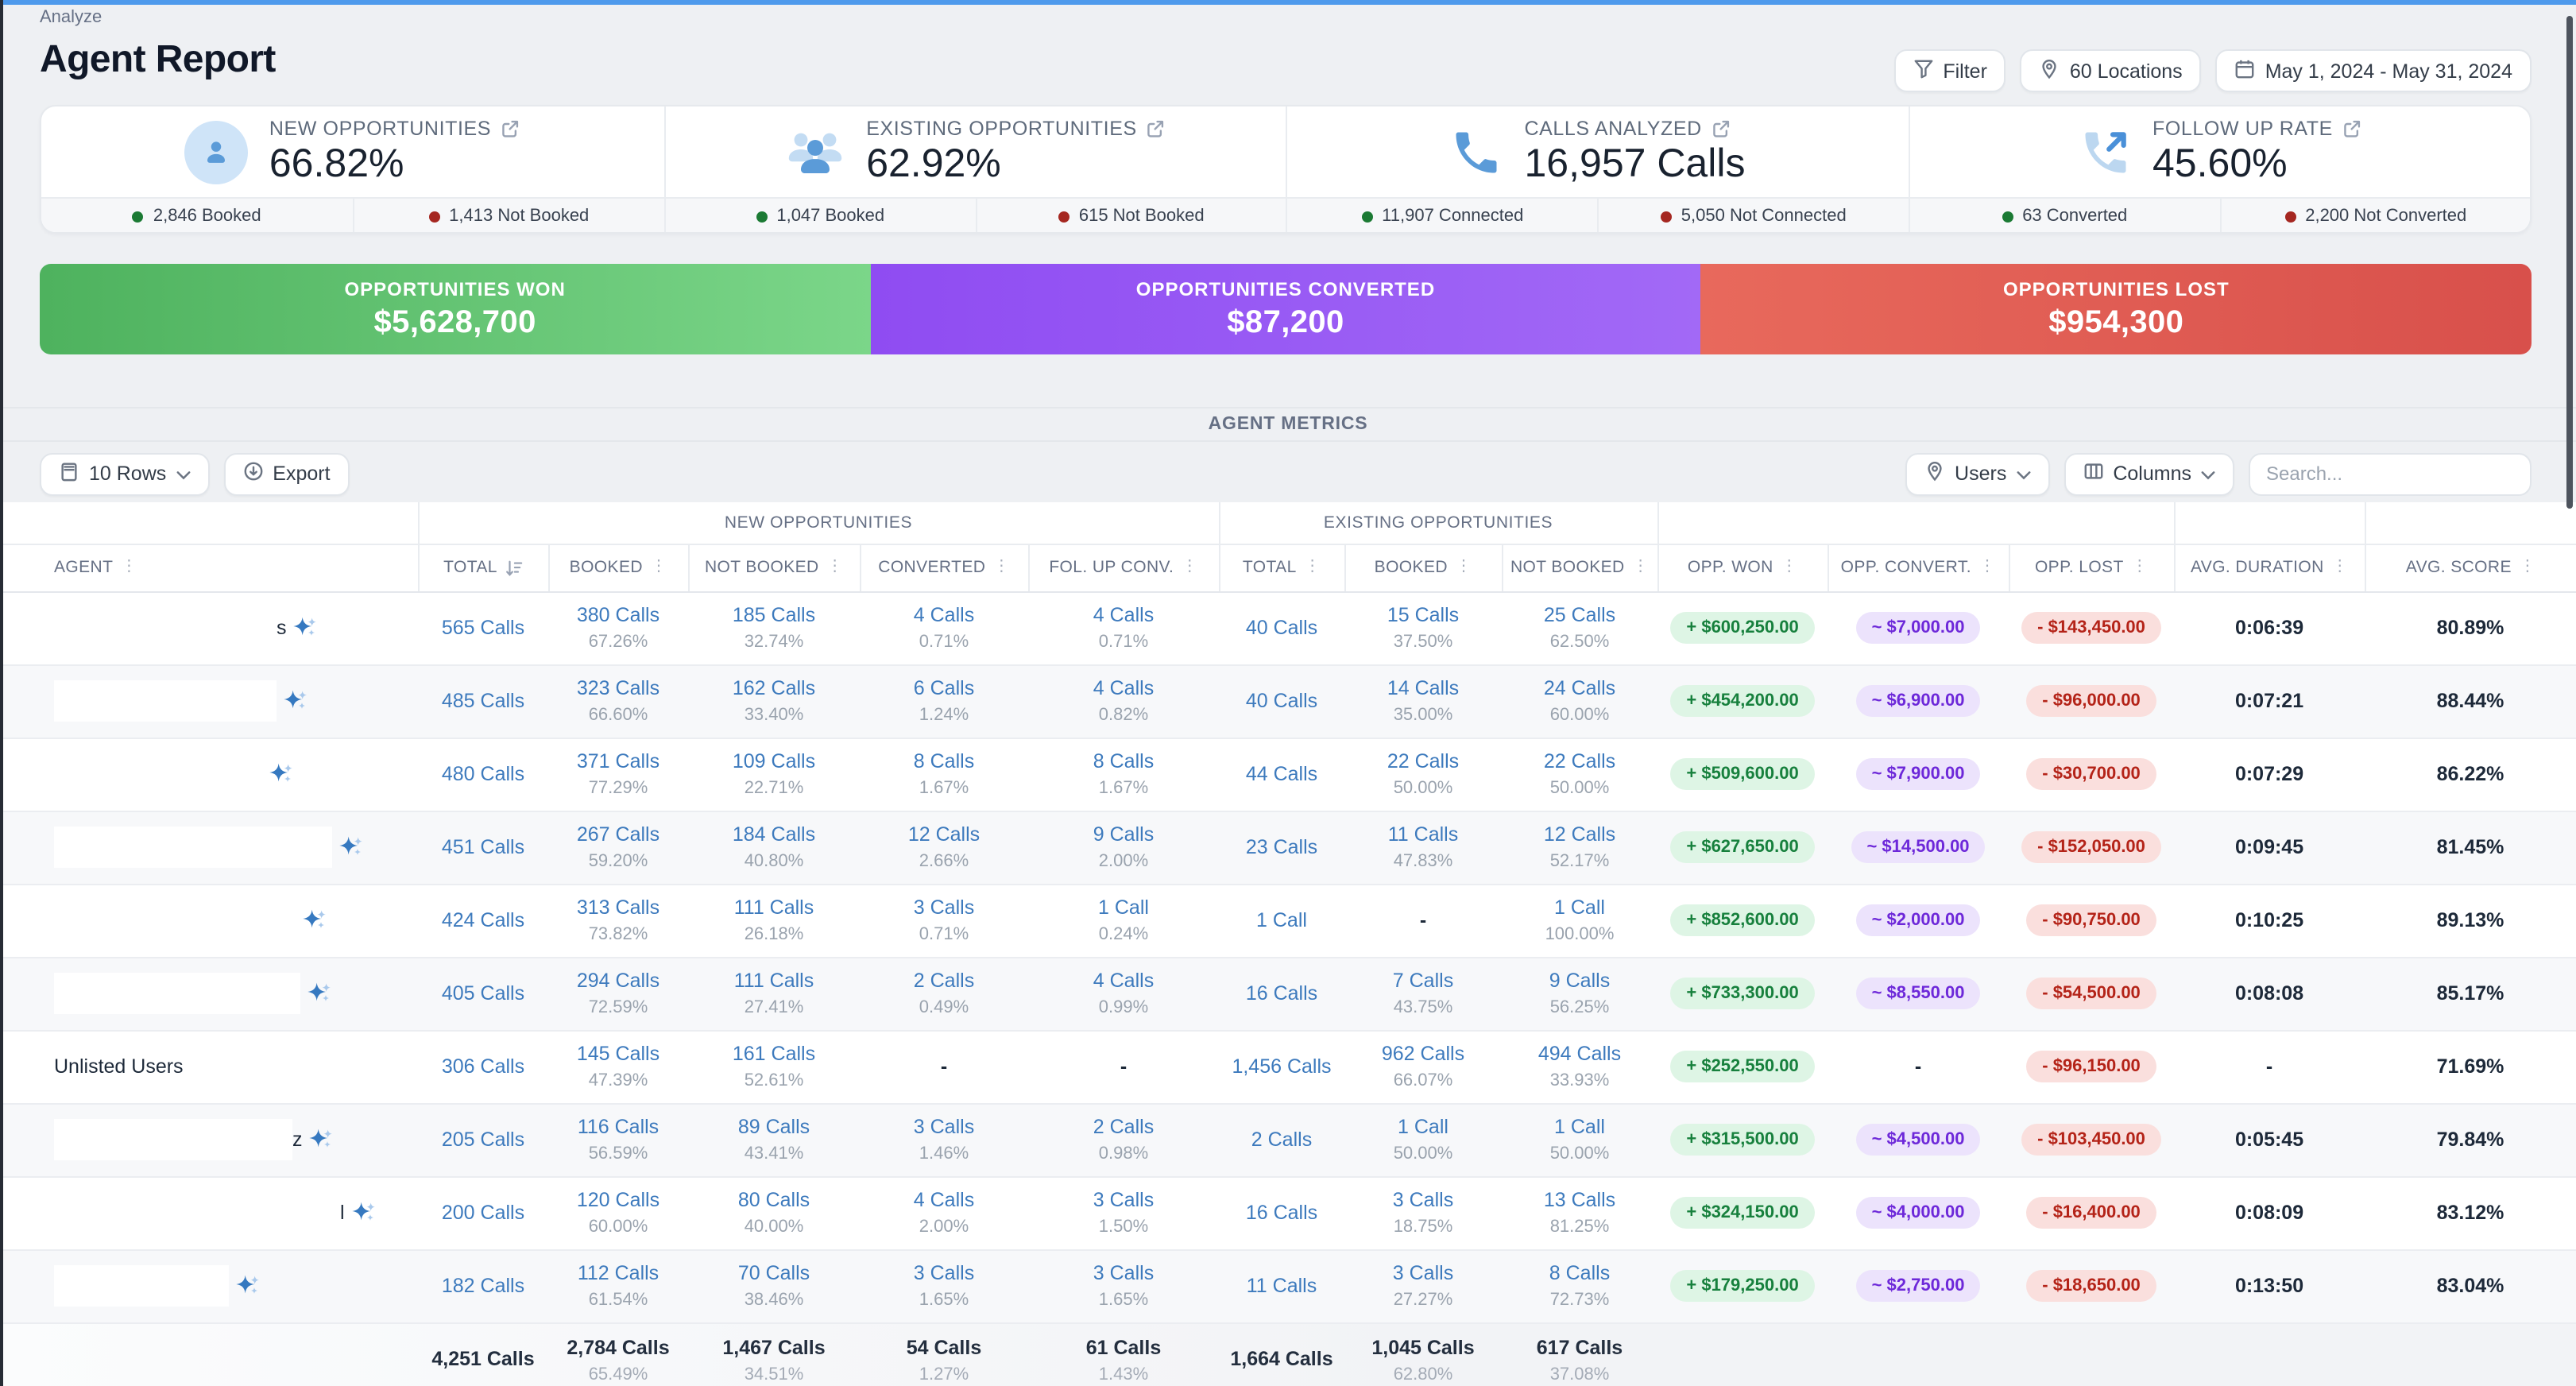 This screenshot has width=2576, height=1386. I want to click on column-header-total: TOTAL, so click(482, 568).